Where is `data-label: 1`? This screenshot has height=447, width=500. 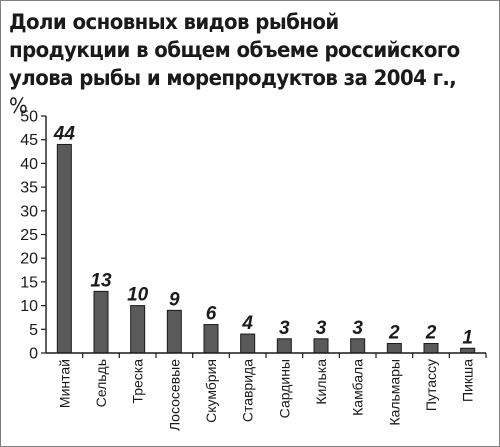
data-label: 1 is located at coordinates (467, 337).